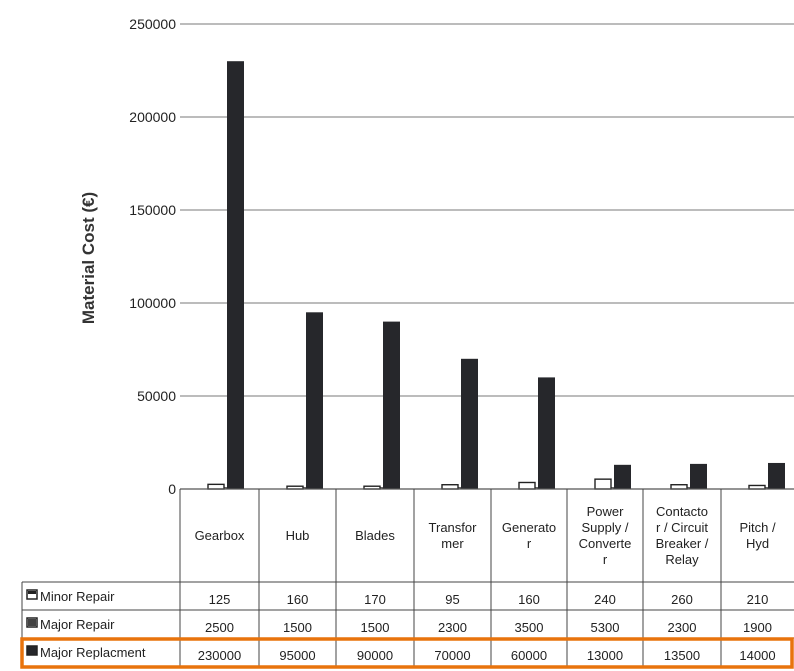 The image size is (794, 671). What do you see at coordinates (452, 543) in the screenshot?
I see `category-label: mer` at bounding box center [452, 543].